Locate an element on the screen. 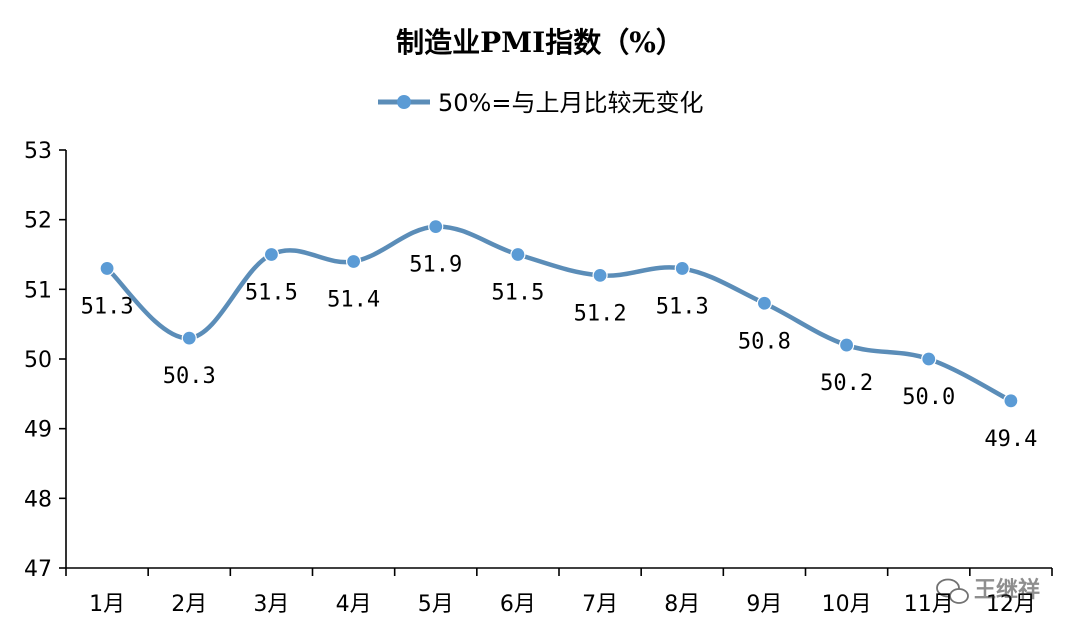  data-label: 50.2 is located at coordinates (846, 383).